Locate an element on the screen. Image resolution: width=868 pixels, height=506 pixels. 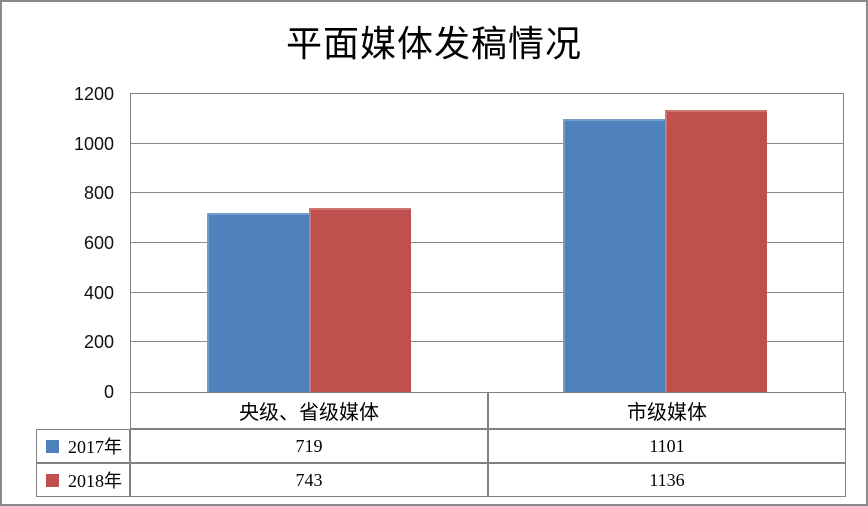
y-tick-label-800: 800 is located at coordinates (98, 193).